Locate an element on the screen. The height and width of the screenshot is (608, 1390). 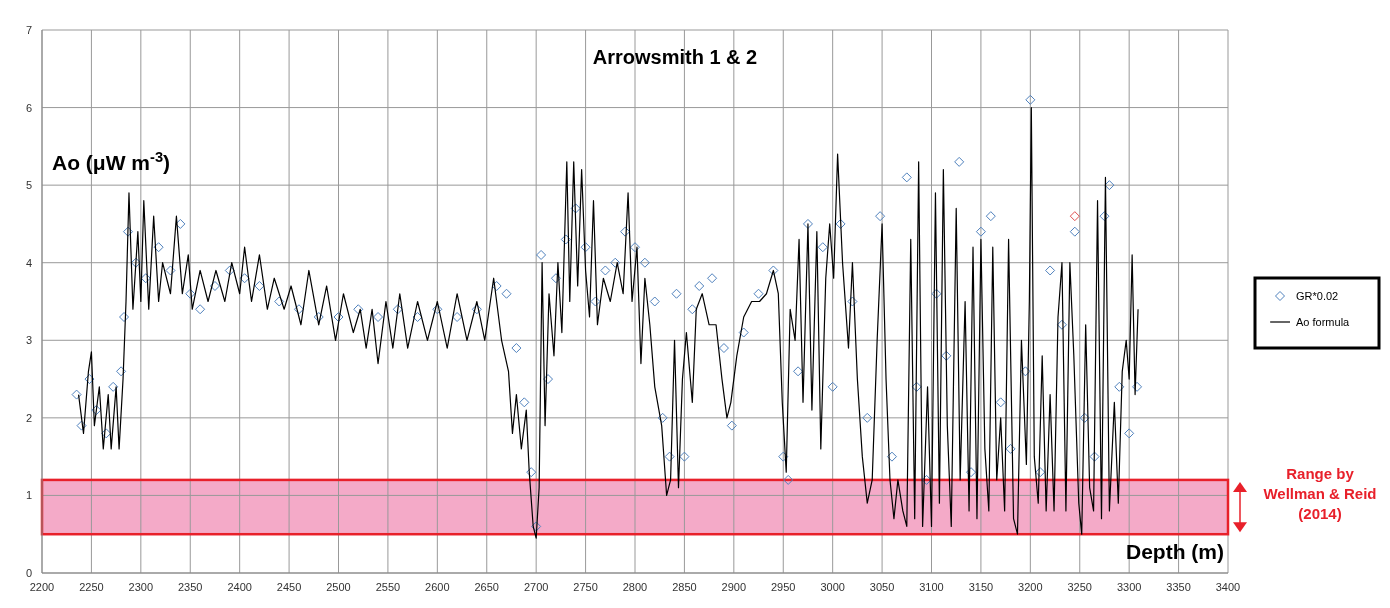
y-tick-label: 3 is located at coordinates (28, 340).